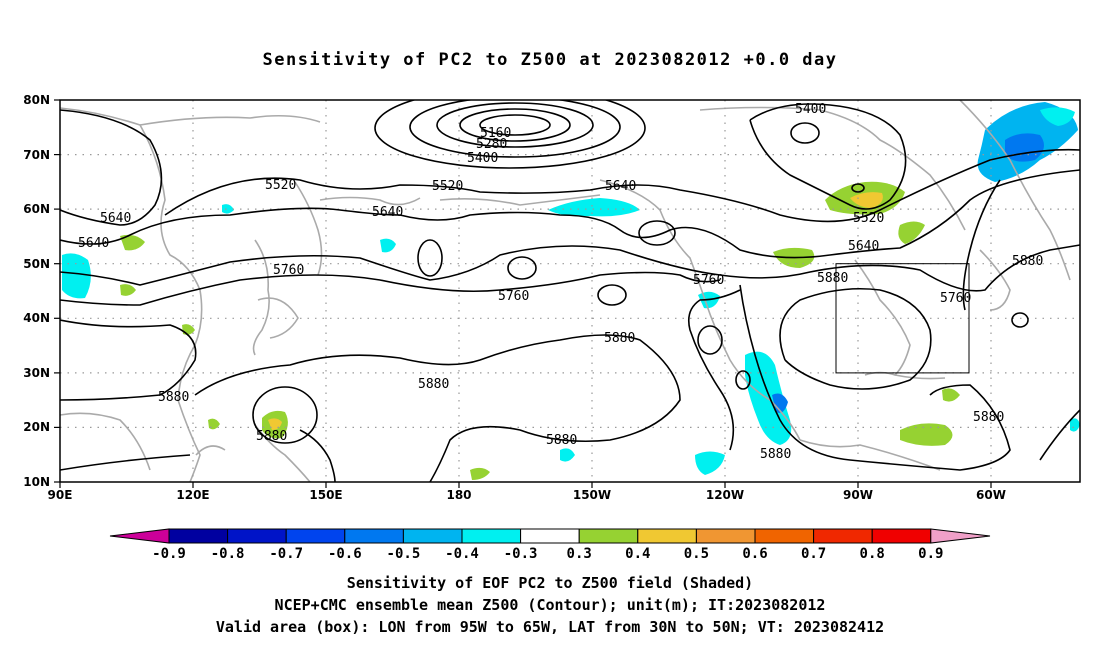 The height and width of the screenshot is (650, 1100). What do you see at coordinates (813, 554) in the screenshot?
I see `colorbar-label: 0.7` at bounding box center [813, 554].